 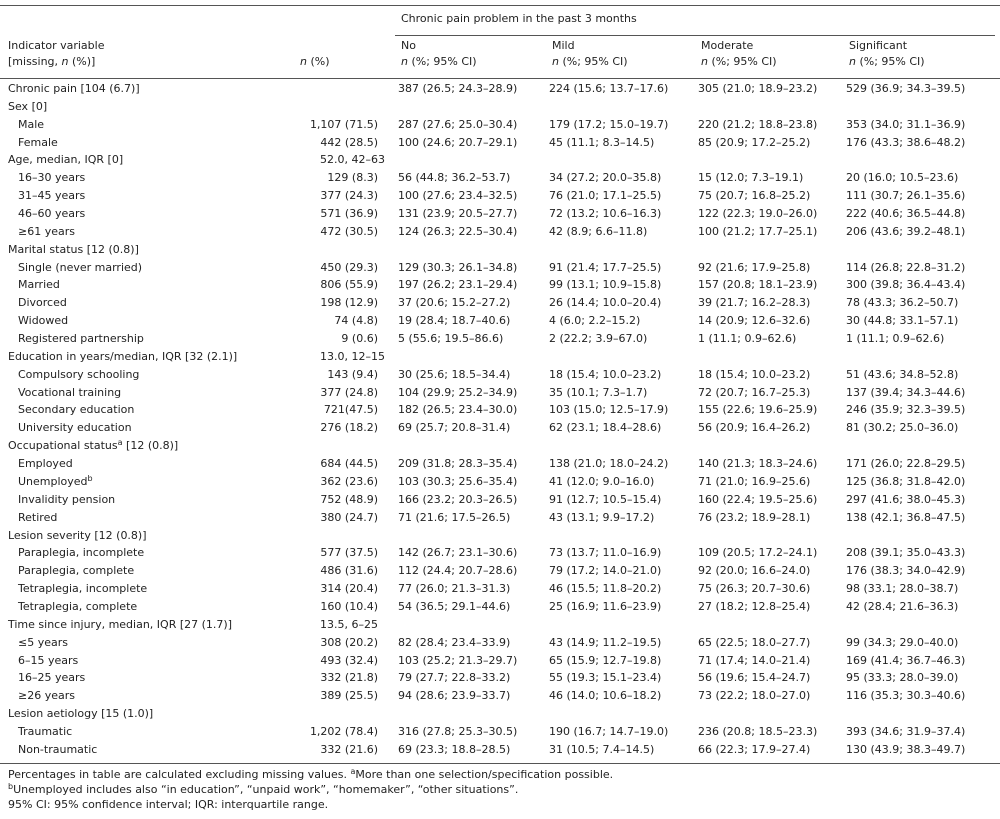 I want to click on cell: 66 (22.3; 17.9–27.4), so click(x=754, y=749).